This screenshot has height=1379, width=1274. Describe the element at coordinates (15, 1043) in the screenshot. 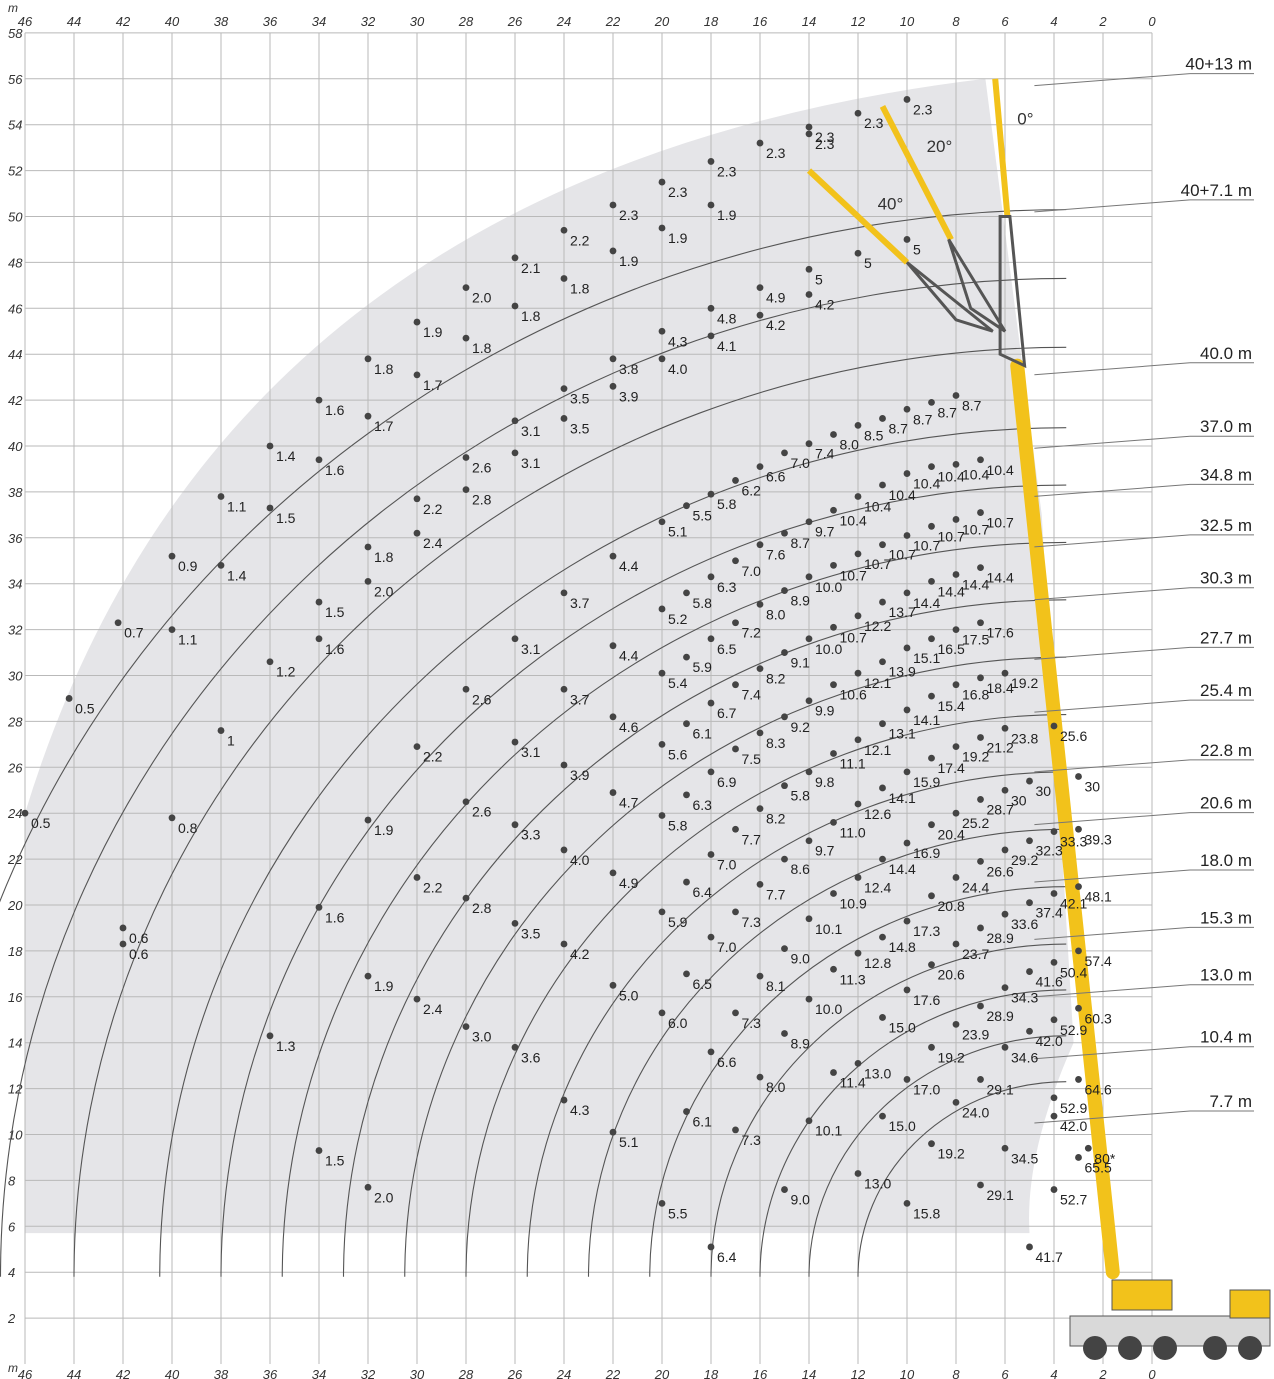

I see `y-tick-label: 14` at that location.